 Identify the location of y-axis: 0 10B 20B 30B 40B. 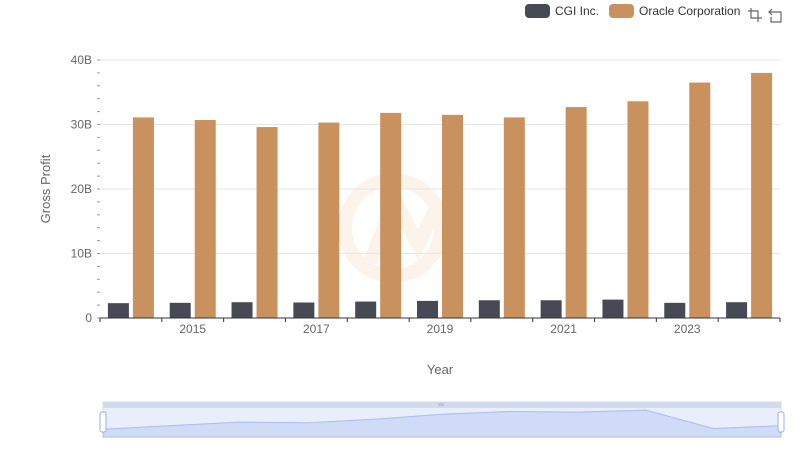
(85, 189).